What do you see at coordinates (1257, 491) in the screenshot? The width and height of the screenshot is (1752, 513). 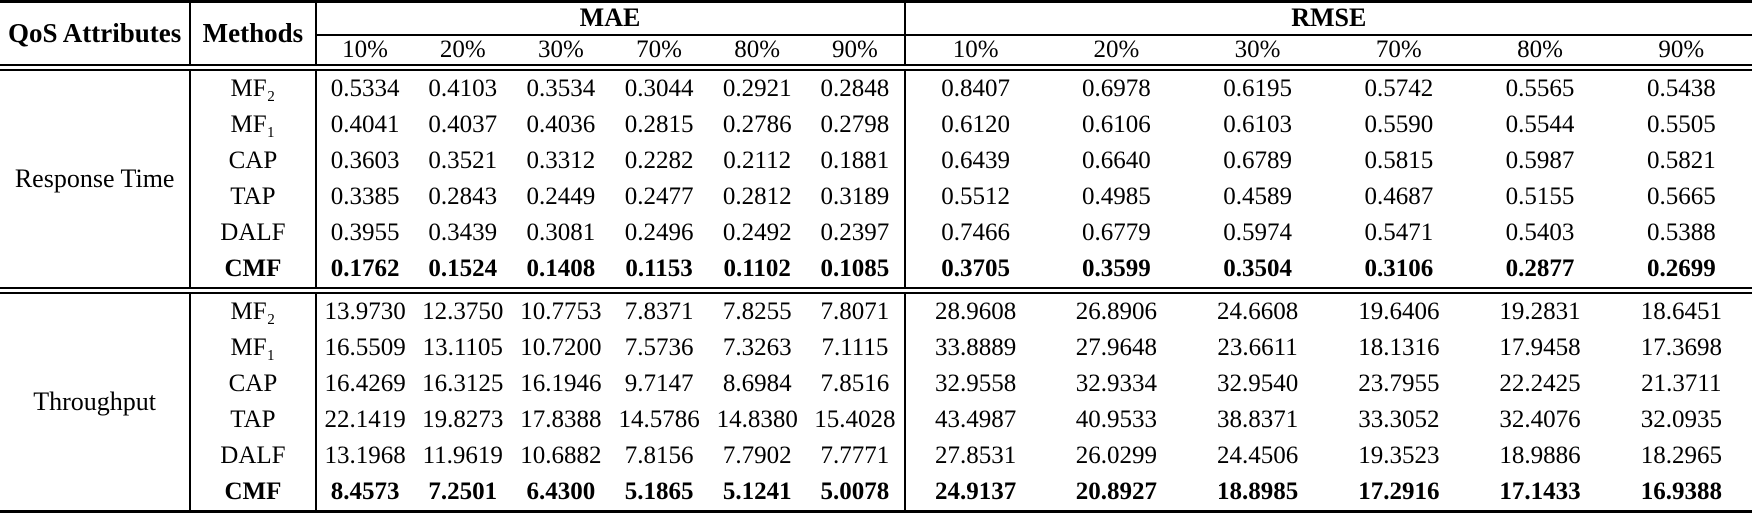 I see `rmse-value: 18.8985` at bounding box center [1257, 491].